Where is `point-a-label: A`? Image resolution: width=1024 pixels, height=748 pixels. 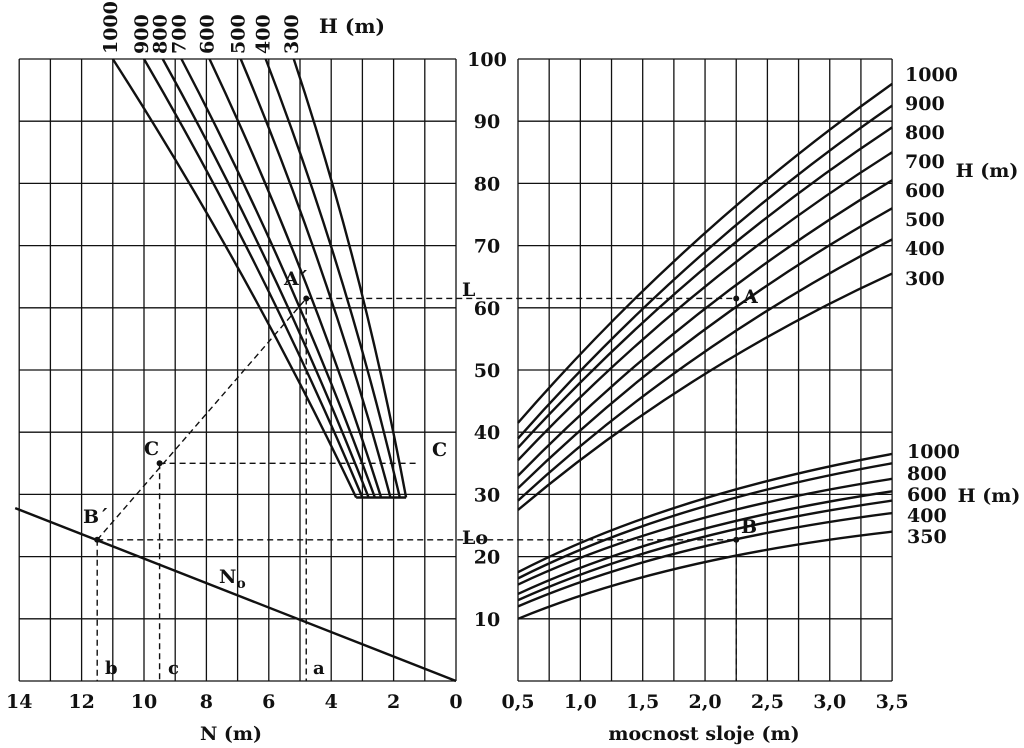 point-a-label: A is located at coordinates (750, 297).